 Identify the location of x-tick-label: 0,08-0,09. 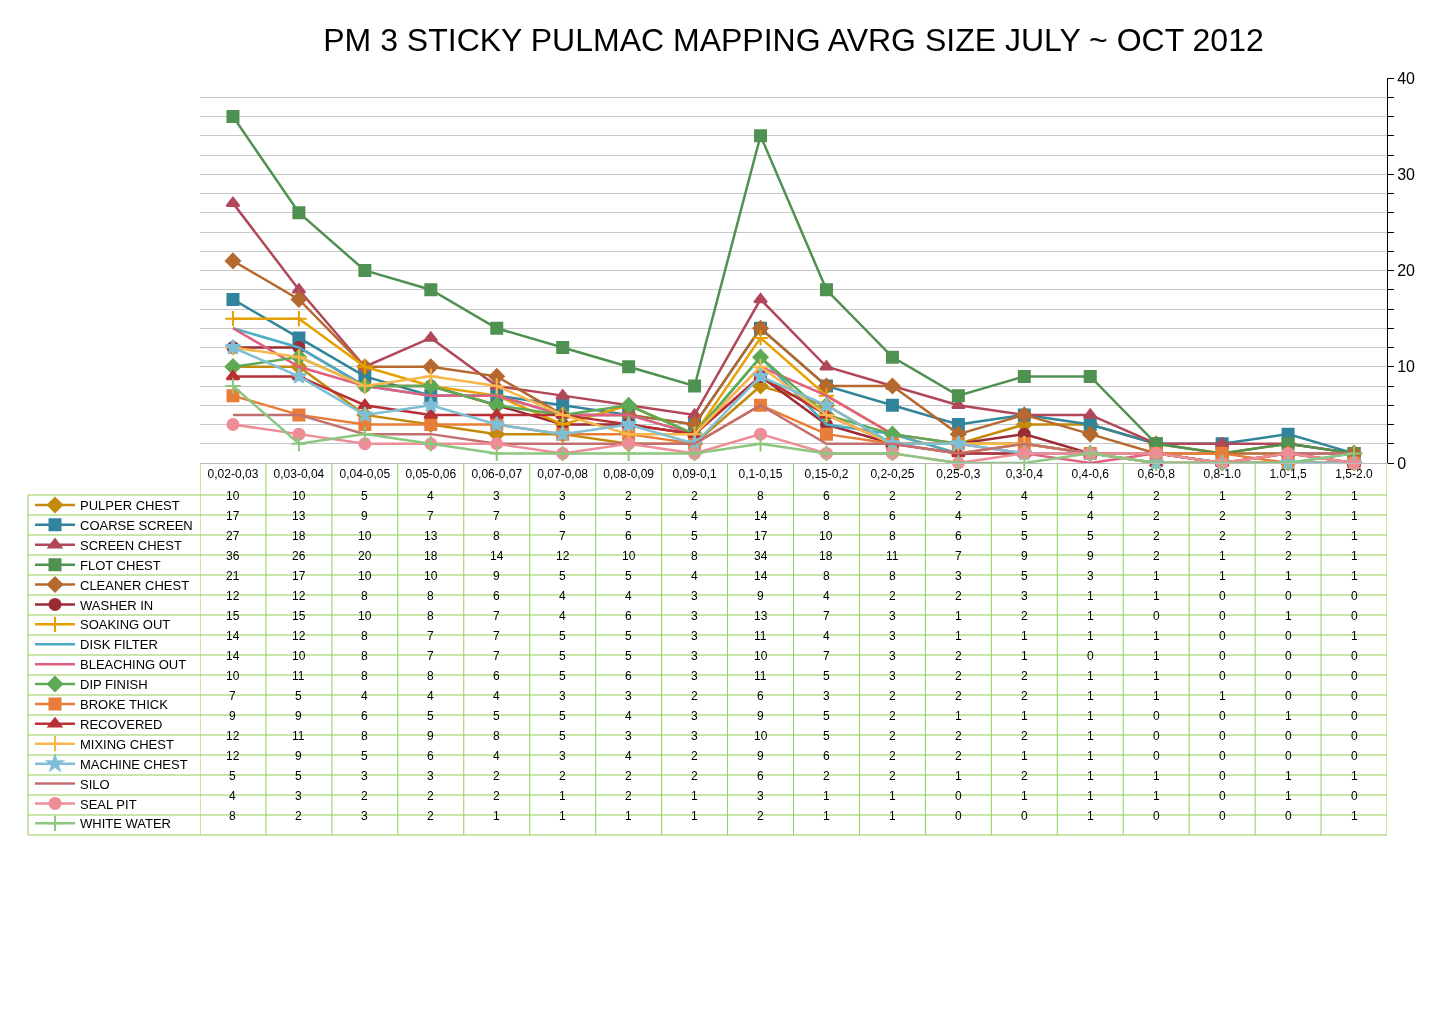
(629, 474).